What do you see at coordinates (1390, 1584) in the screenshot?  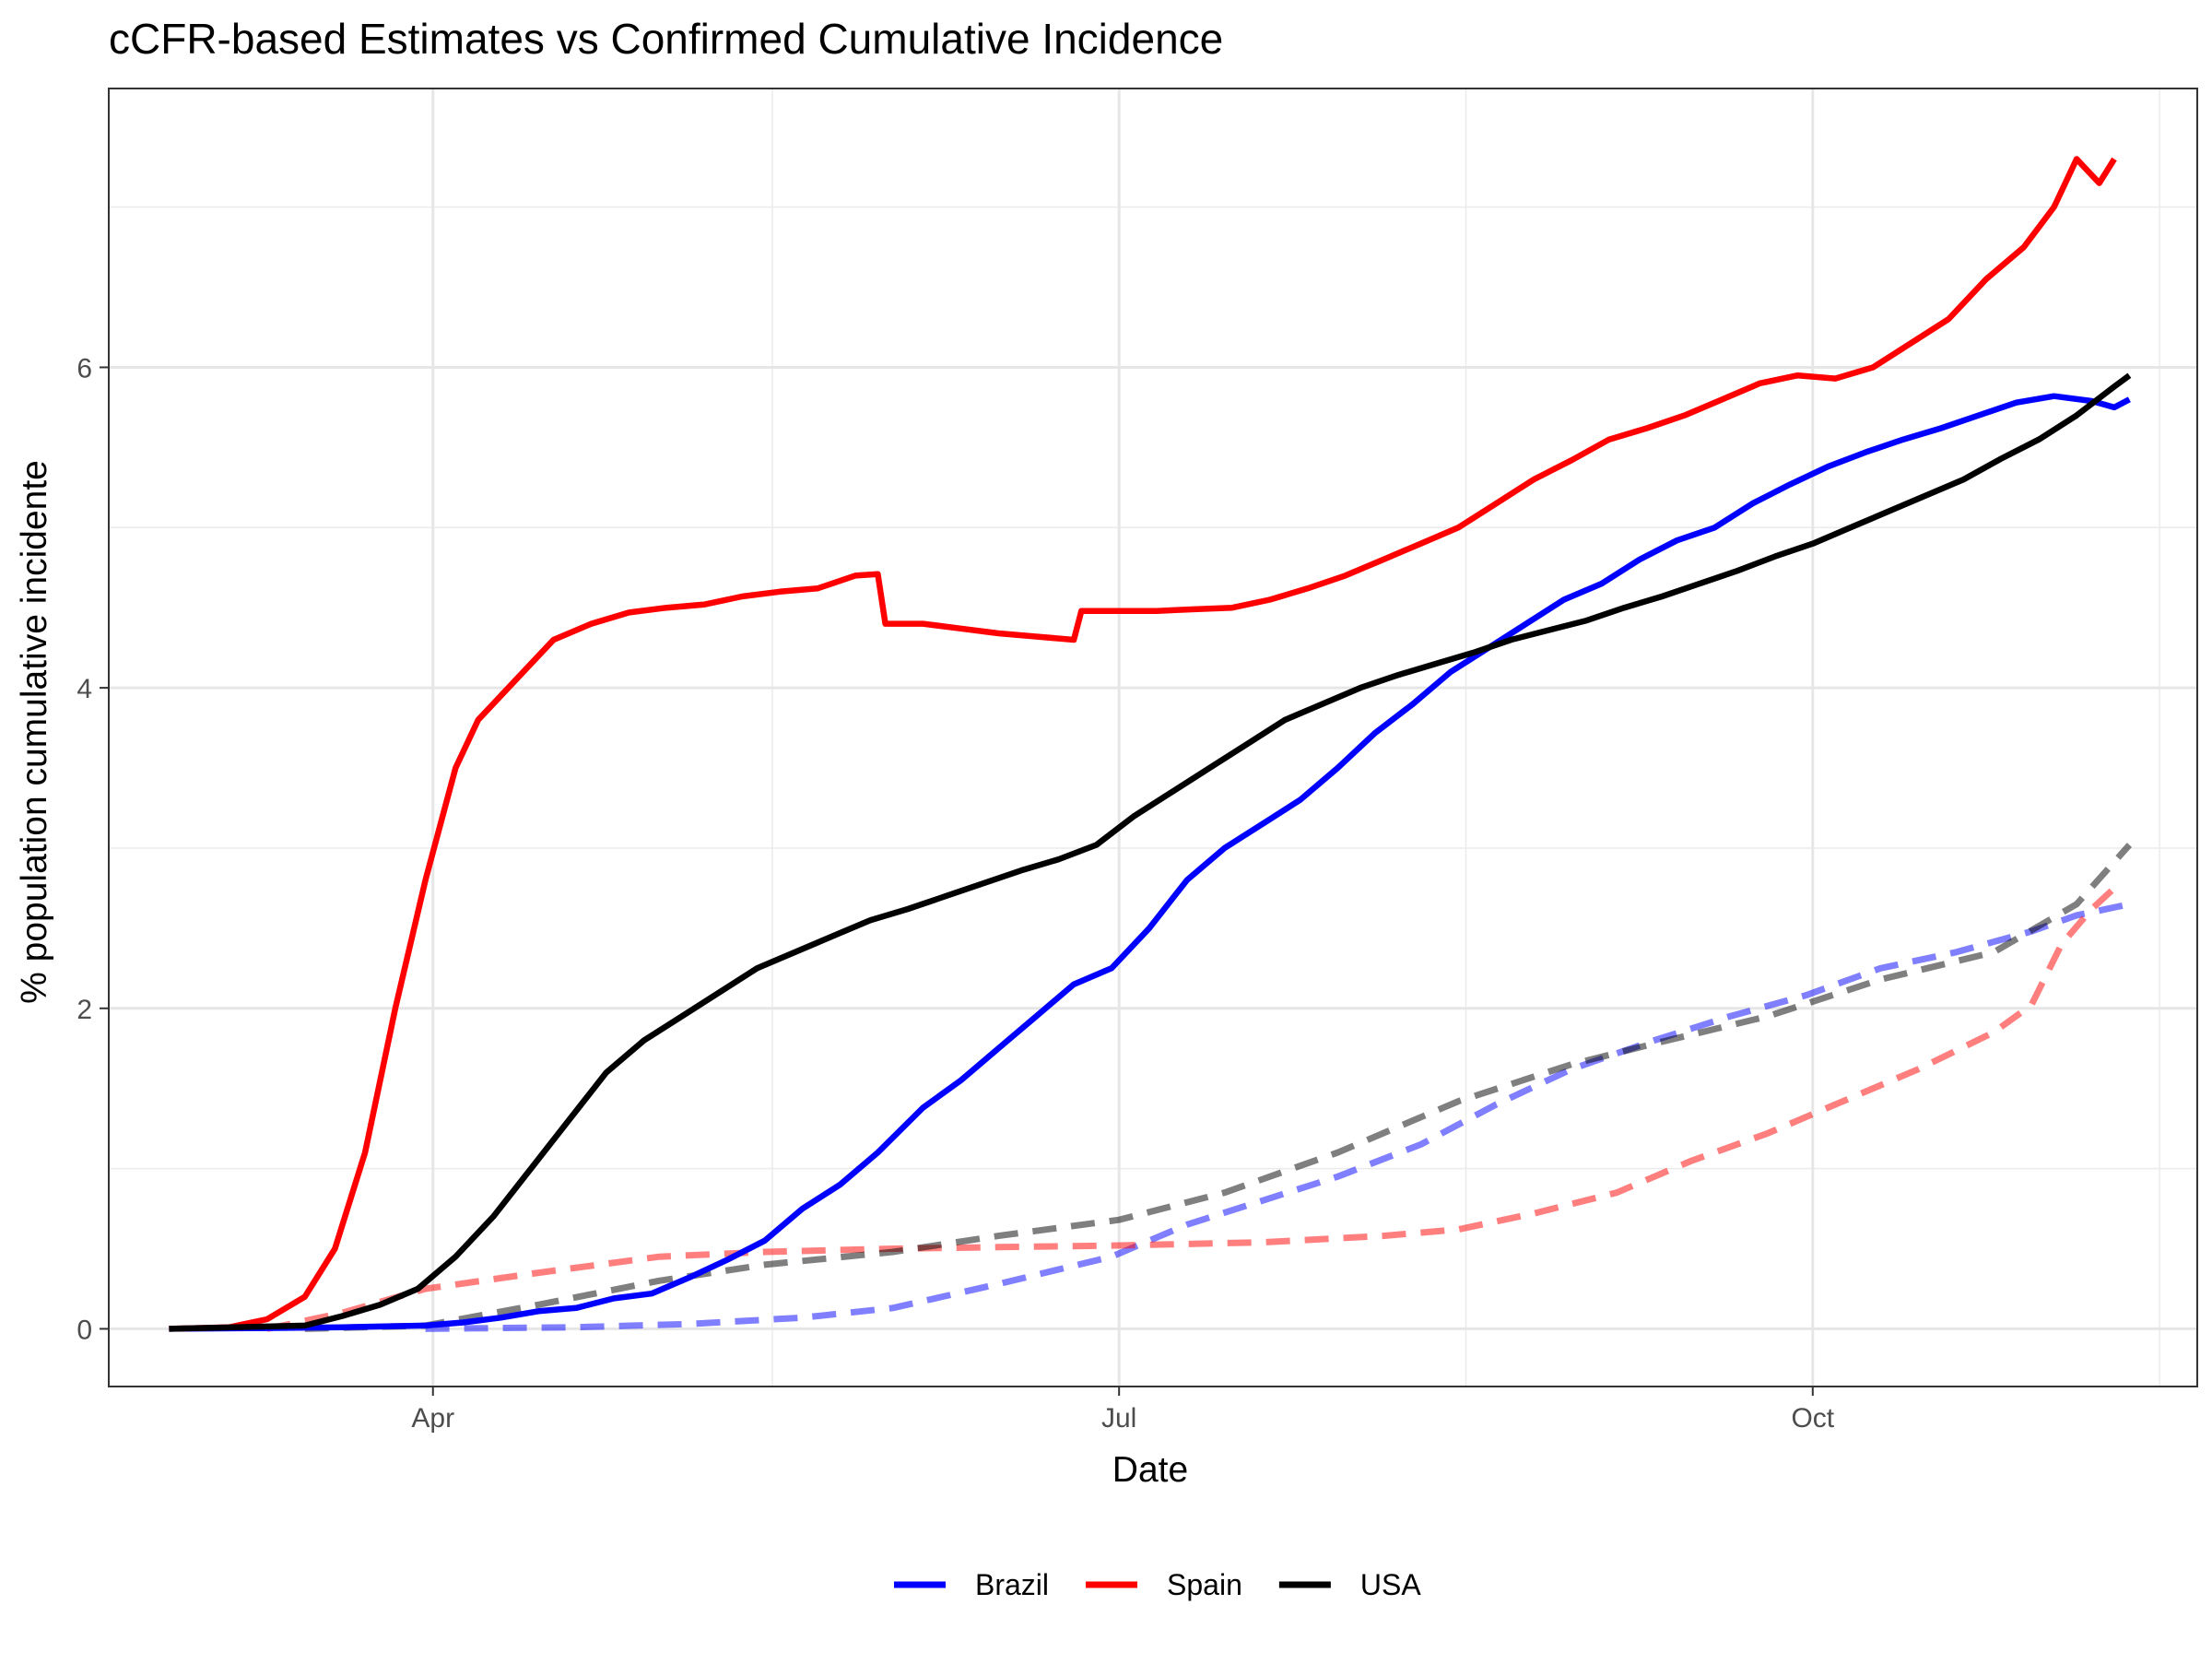 I see `legend-label-usa: USA` at bounding box center [1390, 1584].